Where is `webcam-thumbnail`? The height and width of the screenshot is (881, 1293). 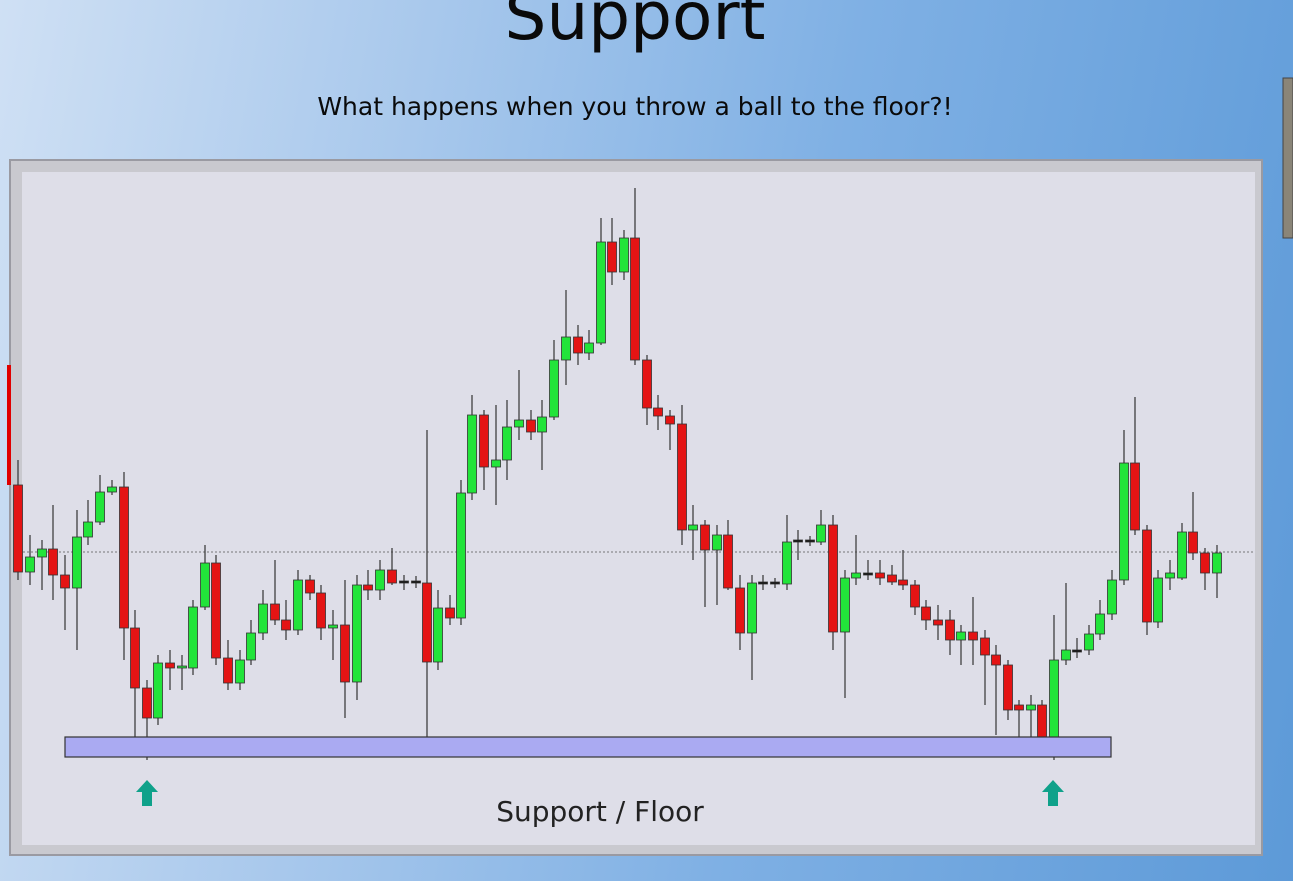 webcam-thumbnail is located at coordinates (1287, 158).